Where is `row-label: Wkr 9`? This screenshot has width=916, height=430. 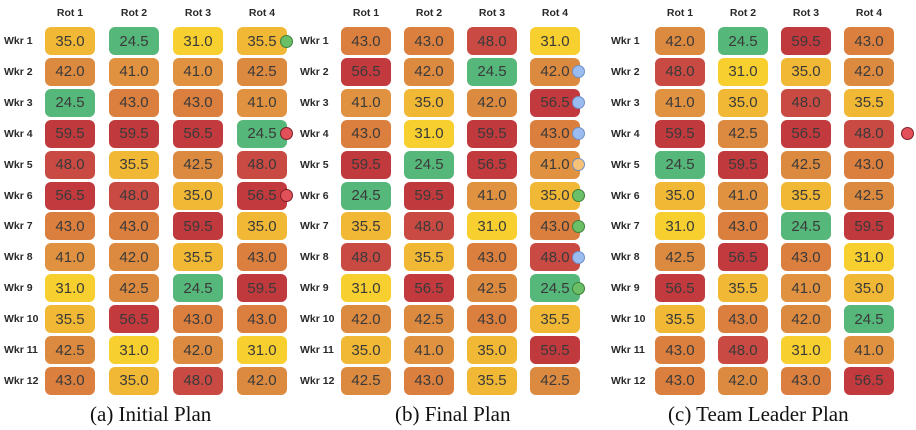 row-label: Wkr 9 is located at coordinates (314, 288).